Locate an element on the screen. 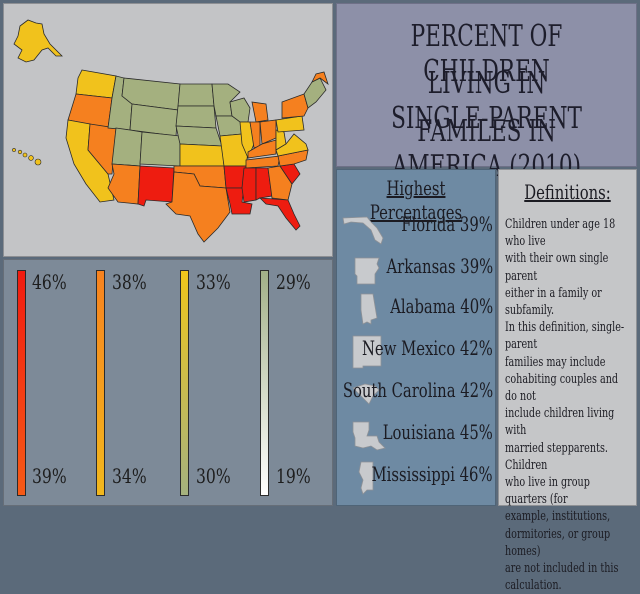  north-dakota-region is located at coordinates (196, 95).